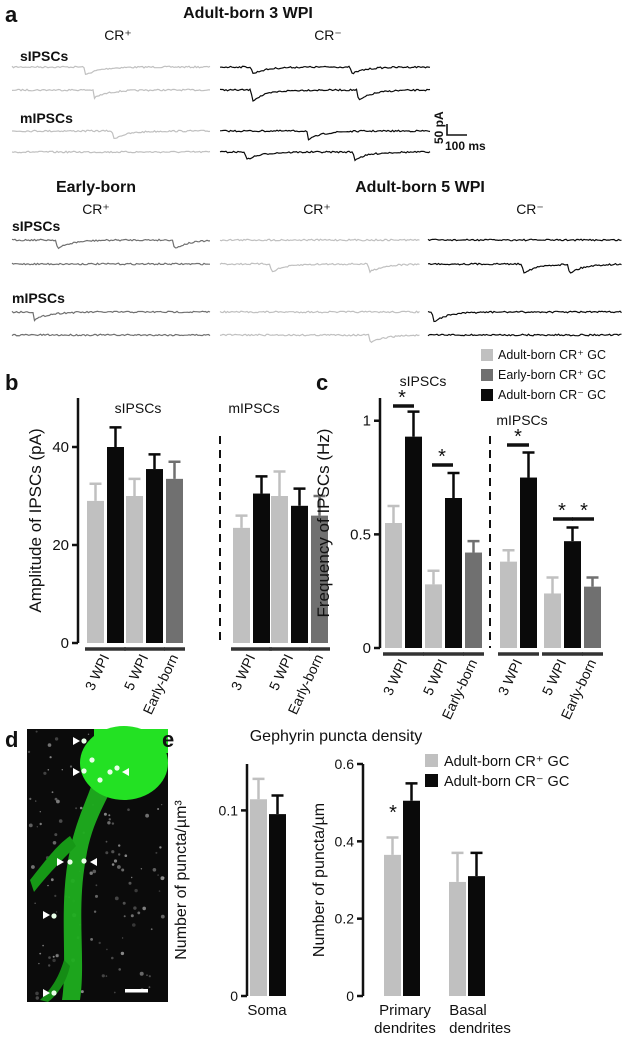 This screenshot has width=625, height=1042. What do you see at coordinates (367, 421) in the screenshot?
I see `y-tick-label: 1` at bounding box center [367, 421].